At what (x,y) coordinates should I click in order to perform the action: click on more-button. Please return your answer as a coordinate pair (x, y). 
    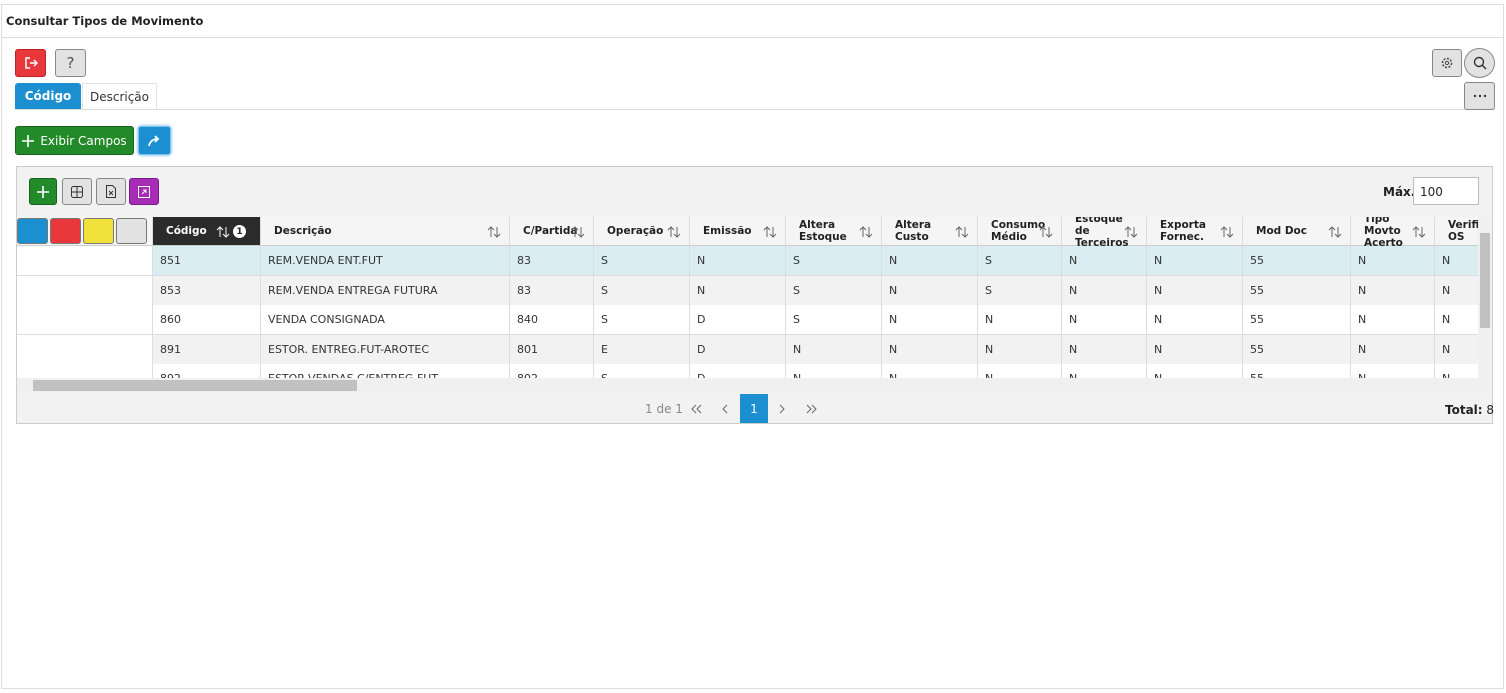
    Looking at the image, I should click on (1479, 96).